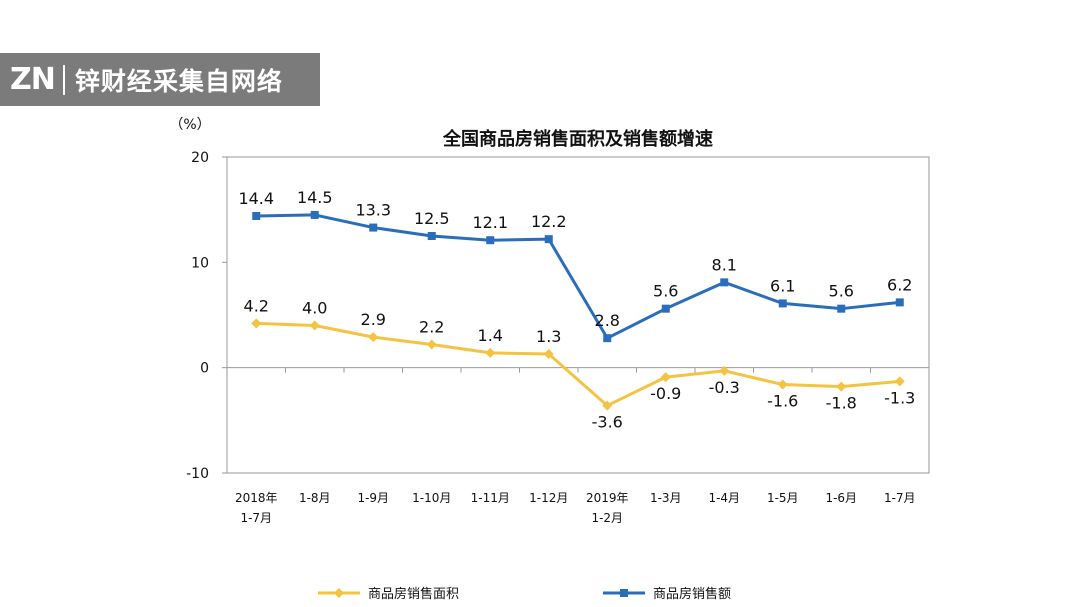 This screenshot has width=1080, height=607. What do you see at coordinates (724, 498) in the screenshot?
I see `x-tick-label: 1-4月` at bounding box center [724, 498].